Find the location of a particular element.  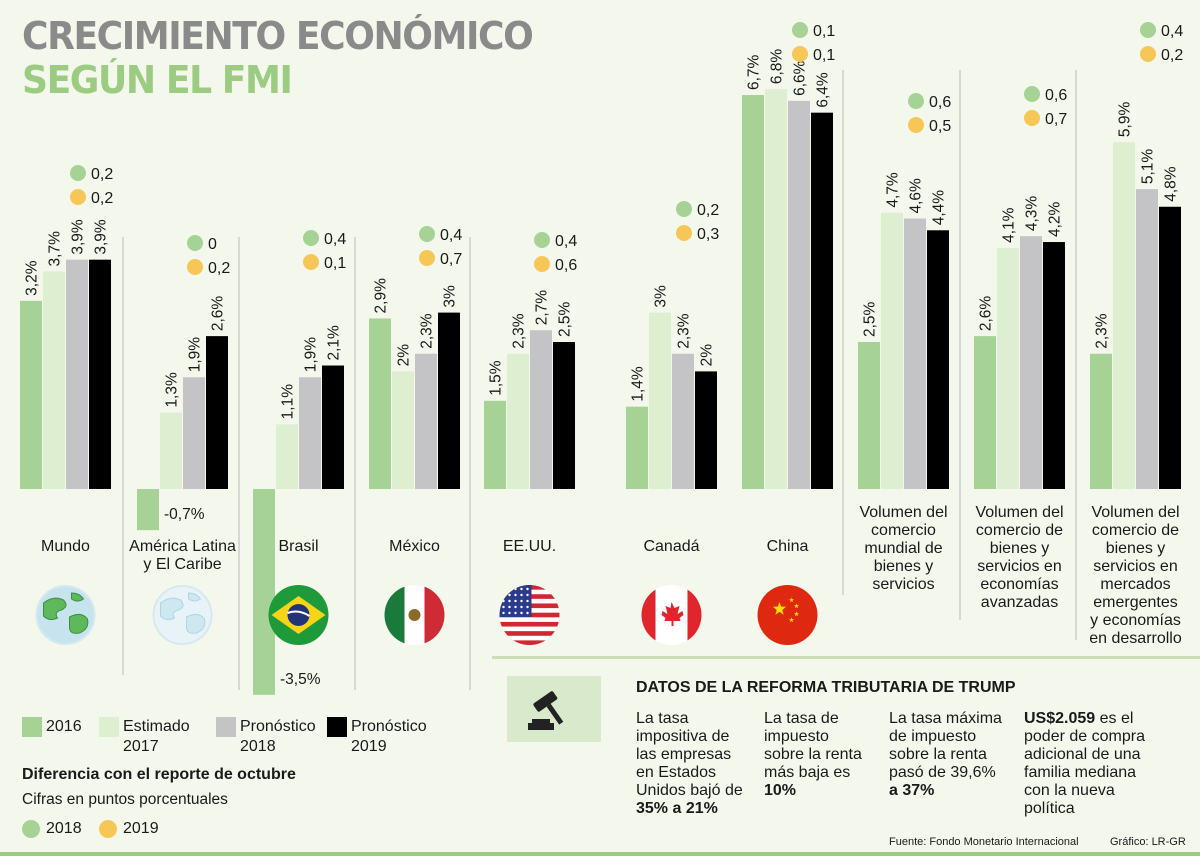

bar-value-label: 4,8% is located at coordinates (1171, 184).